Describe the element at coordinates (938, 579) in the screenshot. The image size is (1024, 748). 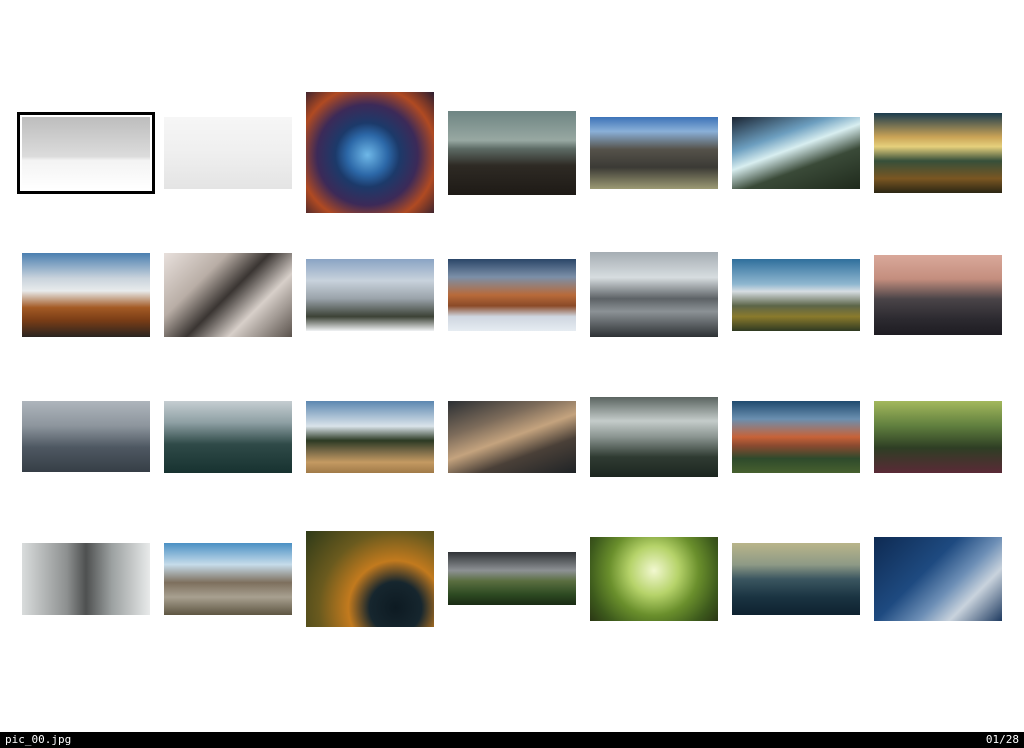
I see `thumb-skyscraper-night` at that location.